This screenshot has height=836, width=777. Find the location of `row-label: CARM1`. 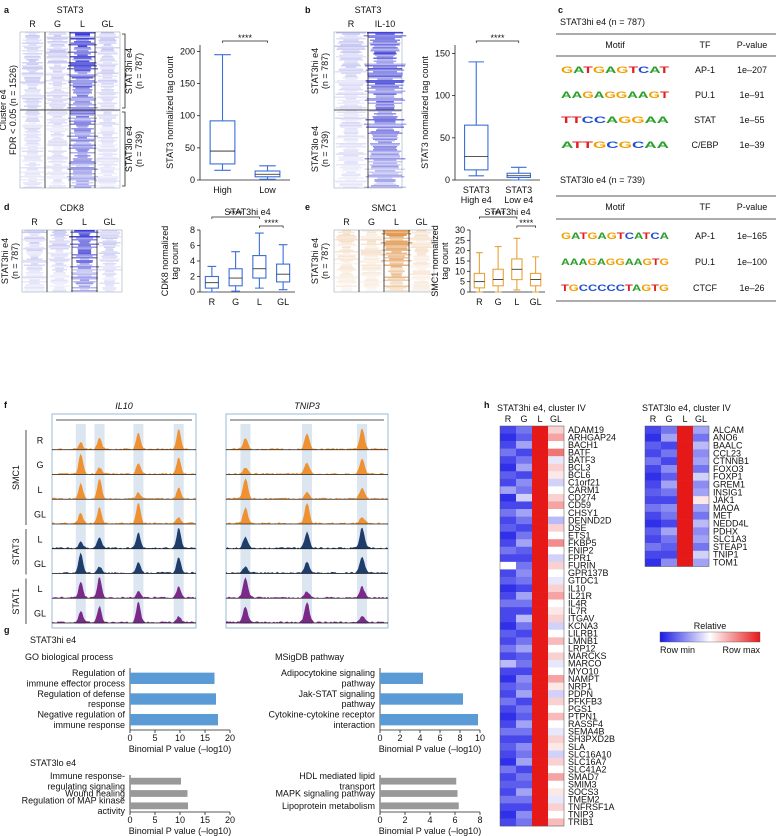

row-label: CARM1 is located at coordinates (584, 490).